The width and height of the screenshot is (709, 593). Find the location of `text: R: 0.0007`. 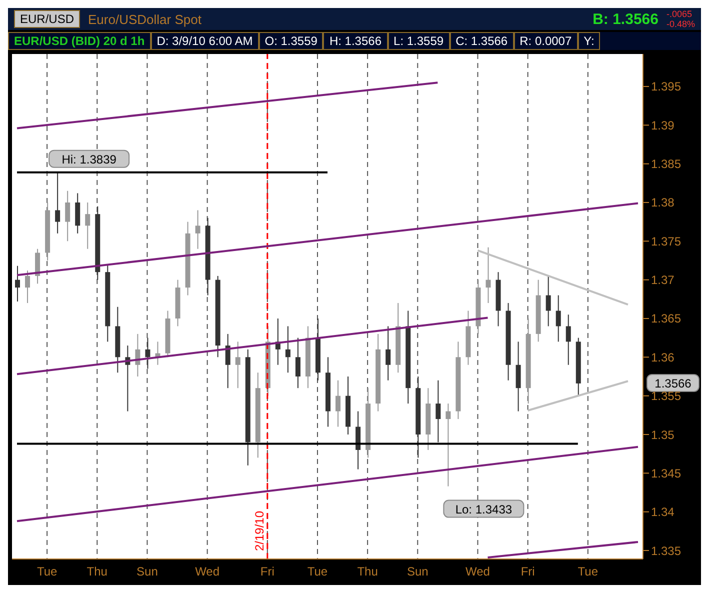

text: R: 0.0007 is located at coordinates (546, 41).